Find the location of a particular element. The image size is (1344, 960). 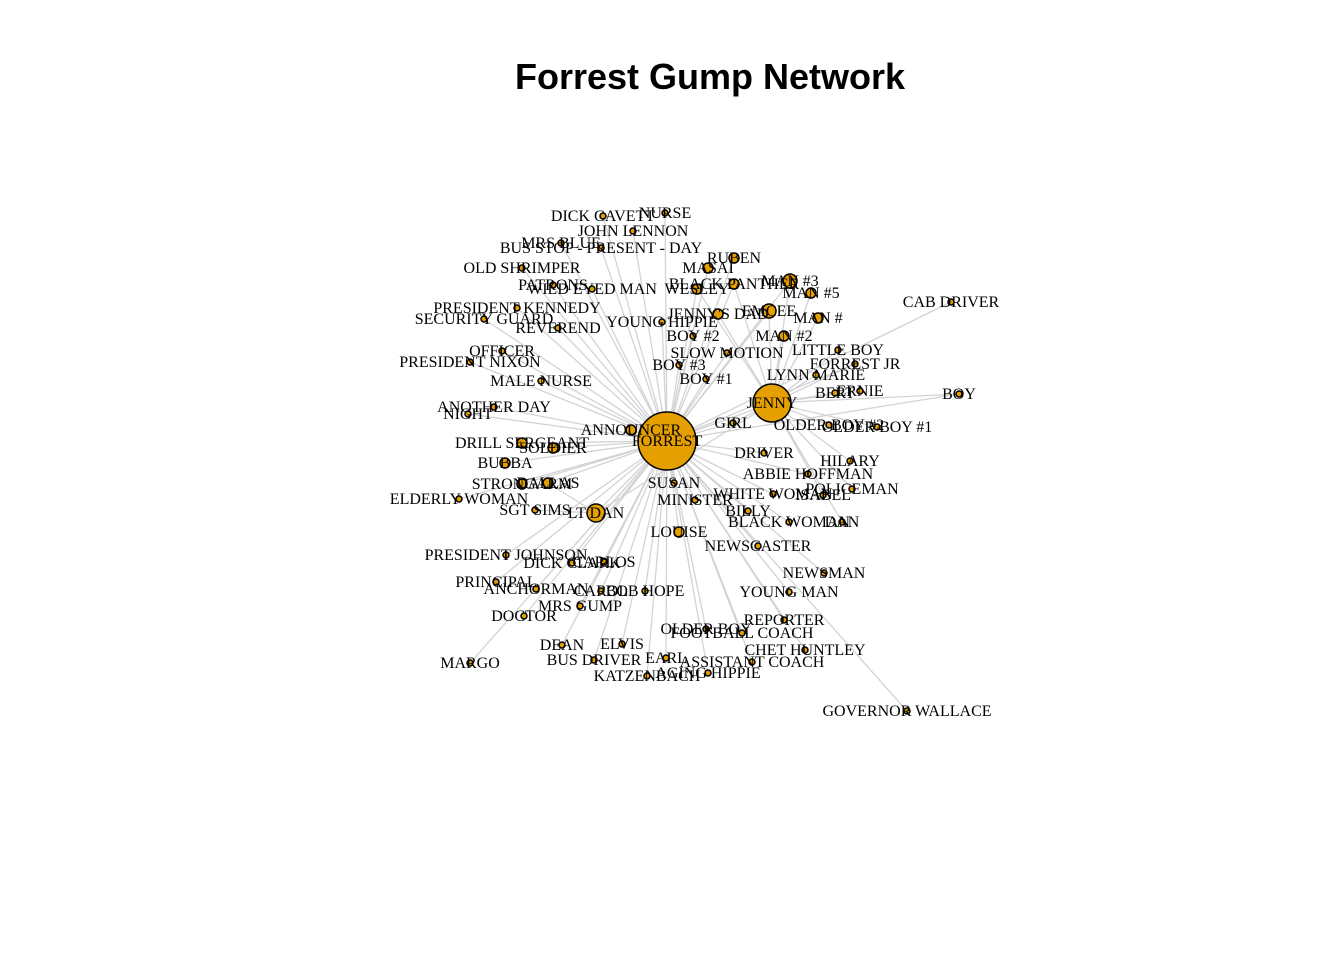

node-governor-wallace is located at coordinates (907, 711).